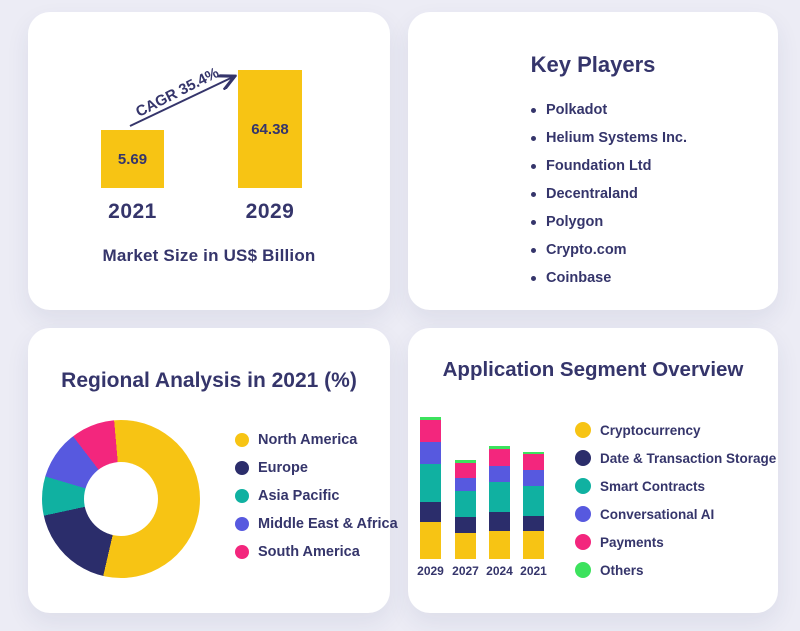 The height and width of the screenshot is (631, 800). I want to click on regional-legend-item-europe: Europe, so click(316, 468).